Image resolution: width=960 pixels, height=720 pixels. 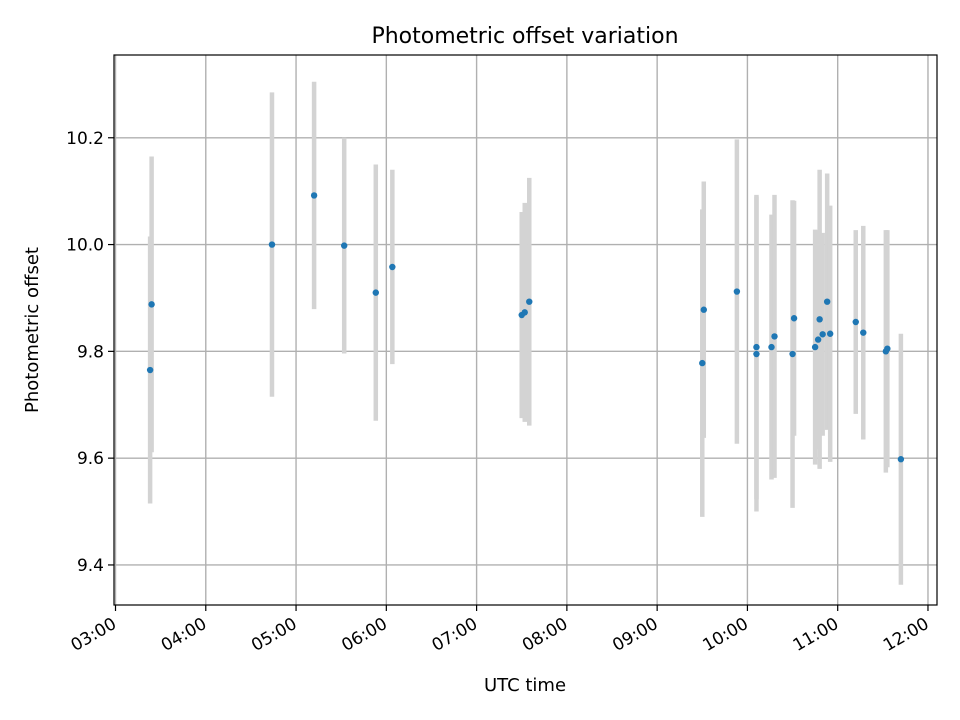 What do you see at coordinates (184, 635) in the screenshot?
I see `x-tick-label: 04:00` at bounding box center [184, 635].